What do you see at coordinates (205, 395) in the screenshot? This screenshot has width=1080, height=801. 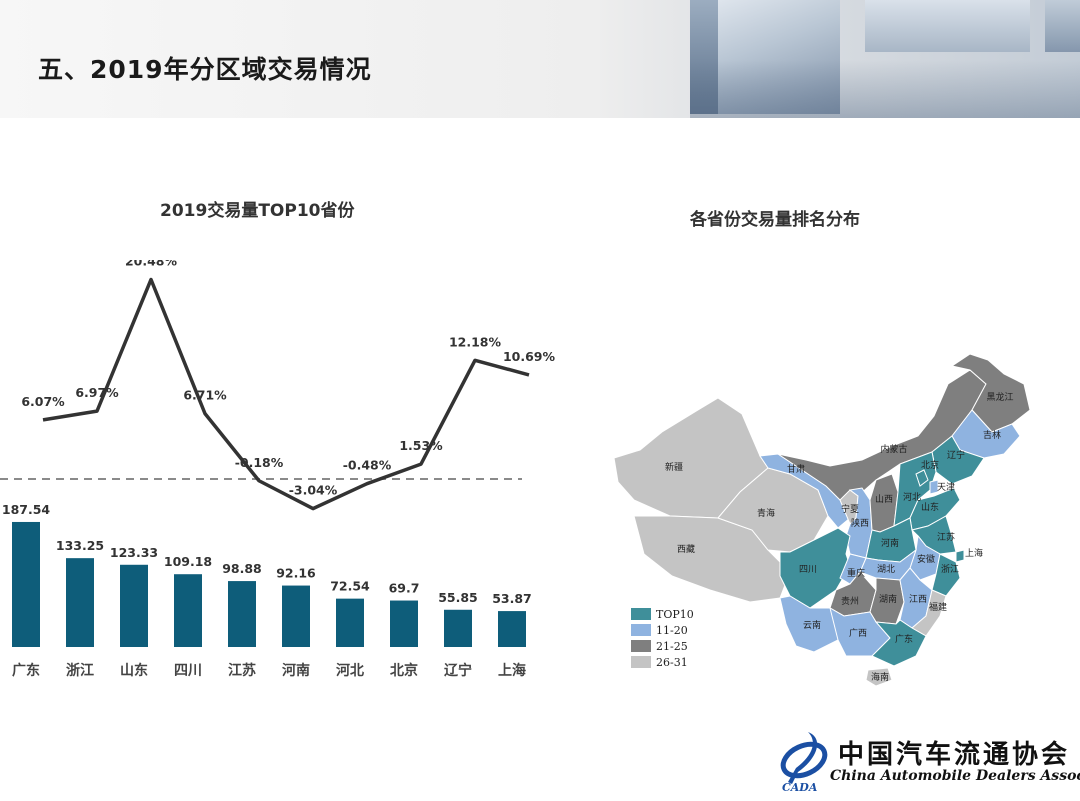 I see `growth-label: 6.71%` at bounding box center [205, 395].